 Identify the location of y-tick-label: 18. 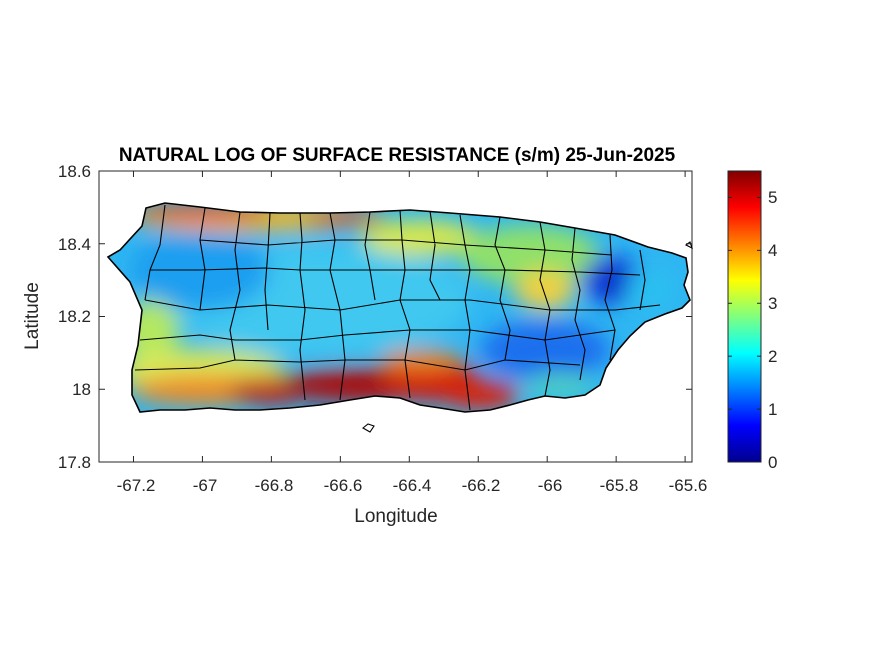
(81, 389).